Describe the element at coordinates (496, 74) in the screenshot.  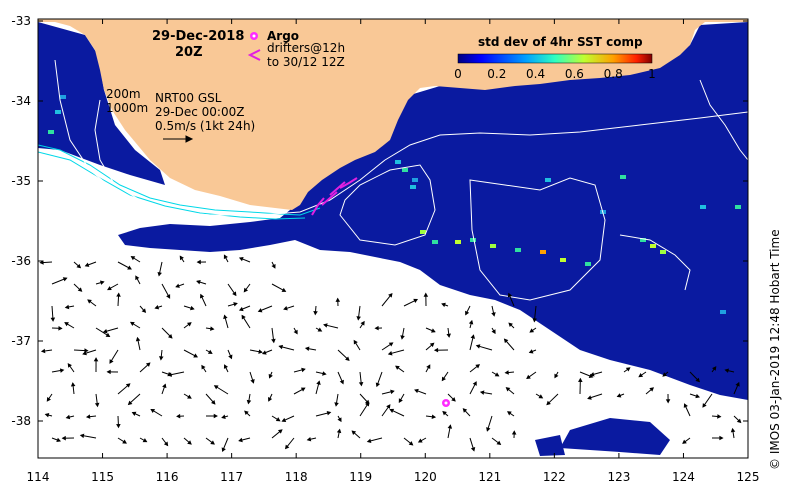
I see `colorbar-tick-label: 0.2` at that location.